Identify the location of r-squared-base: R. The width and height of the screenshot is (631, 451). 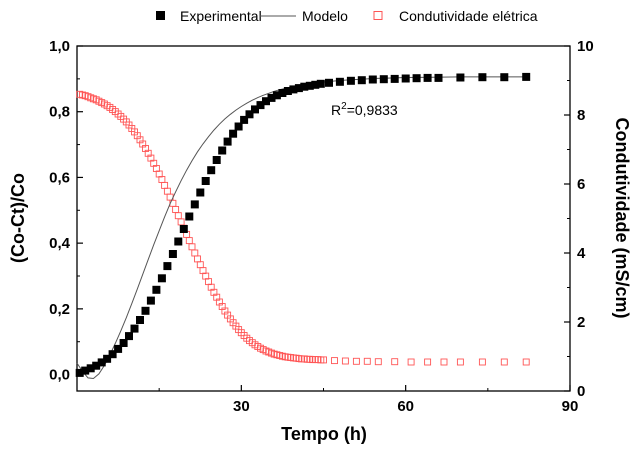
(336, 110).